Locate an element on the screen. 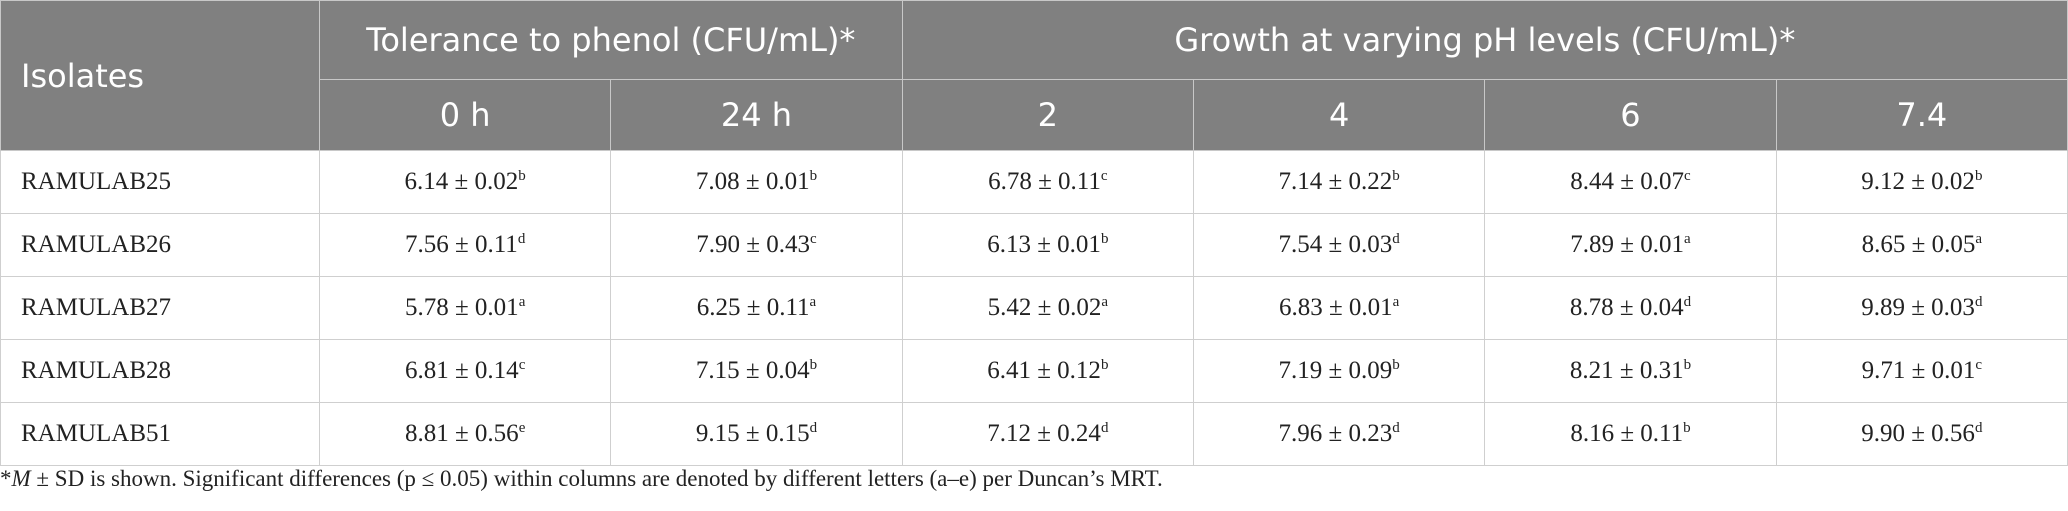  isolate-cell: RAMULAB51 is located at coordinates (160, 434).